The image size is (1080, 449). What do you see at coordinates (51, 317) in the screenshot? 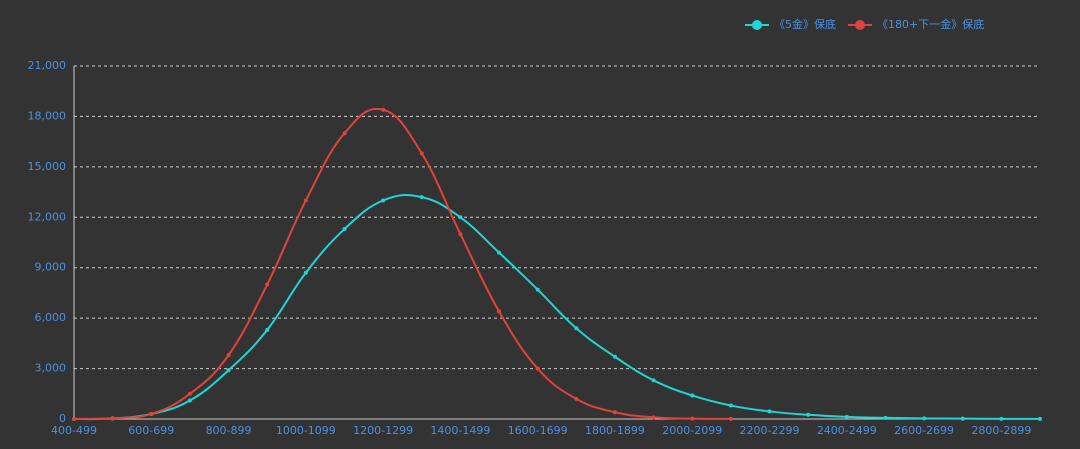
I see `y-tick-label: 6,000` at bounding box center [51, 317].